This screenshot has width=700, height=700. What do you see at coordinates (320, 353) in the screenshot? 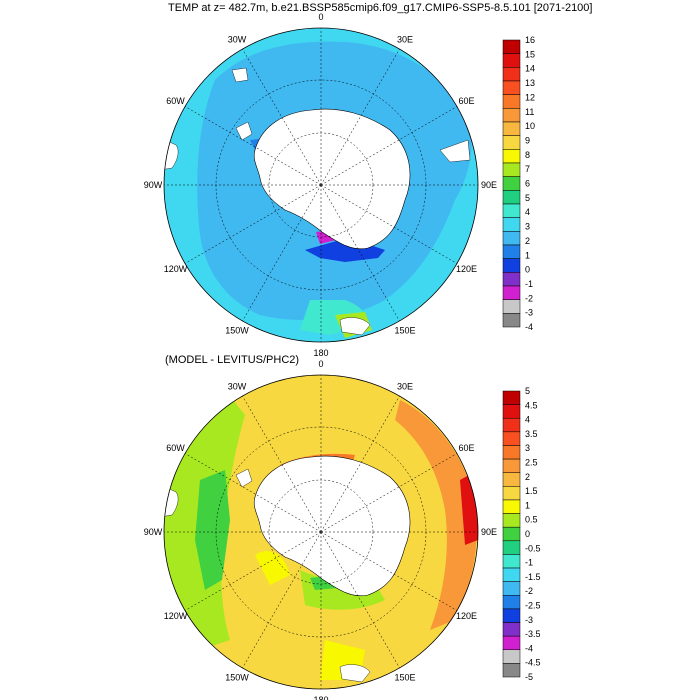
I see `top-lon-label: 180` at bounding box center [320, 353].